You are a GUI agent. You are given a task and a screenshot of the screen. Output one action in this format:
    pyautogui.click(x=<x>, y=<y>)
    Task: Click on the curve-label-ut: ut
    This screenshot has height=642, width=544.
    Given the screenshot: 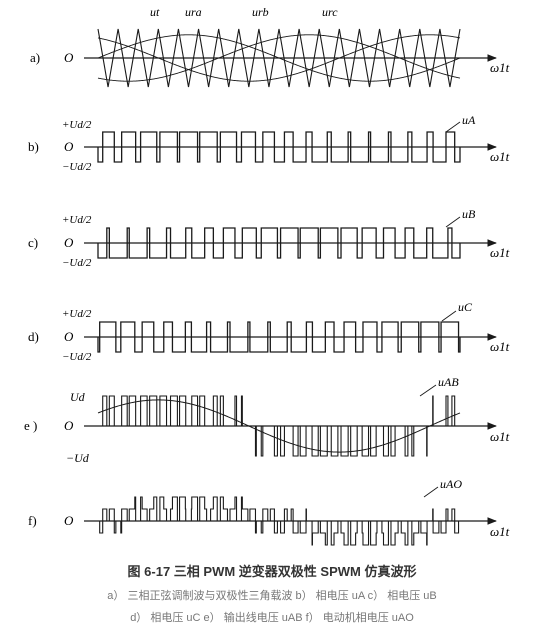 What is the action you would take?
    pyautogui.click(x=155, y=12)
    